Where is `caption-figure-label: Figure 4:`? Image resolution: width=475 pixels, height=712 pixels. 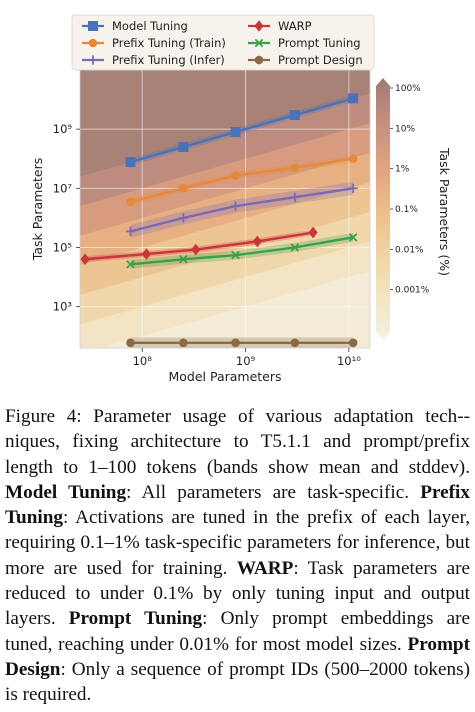 caption-figure-label: Figure 4: is located at coordinates (43, 416).